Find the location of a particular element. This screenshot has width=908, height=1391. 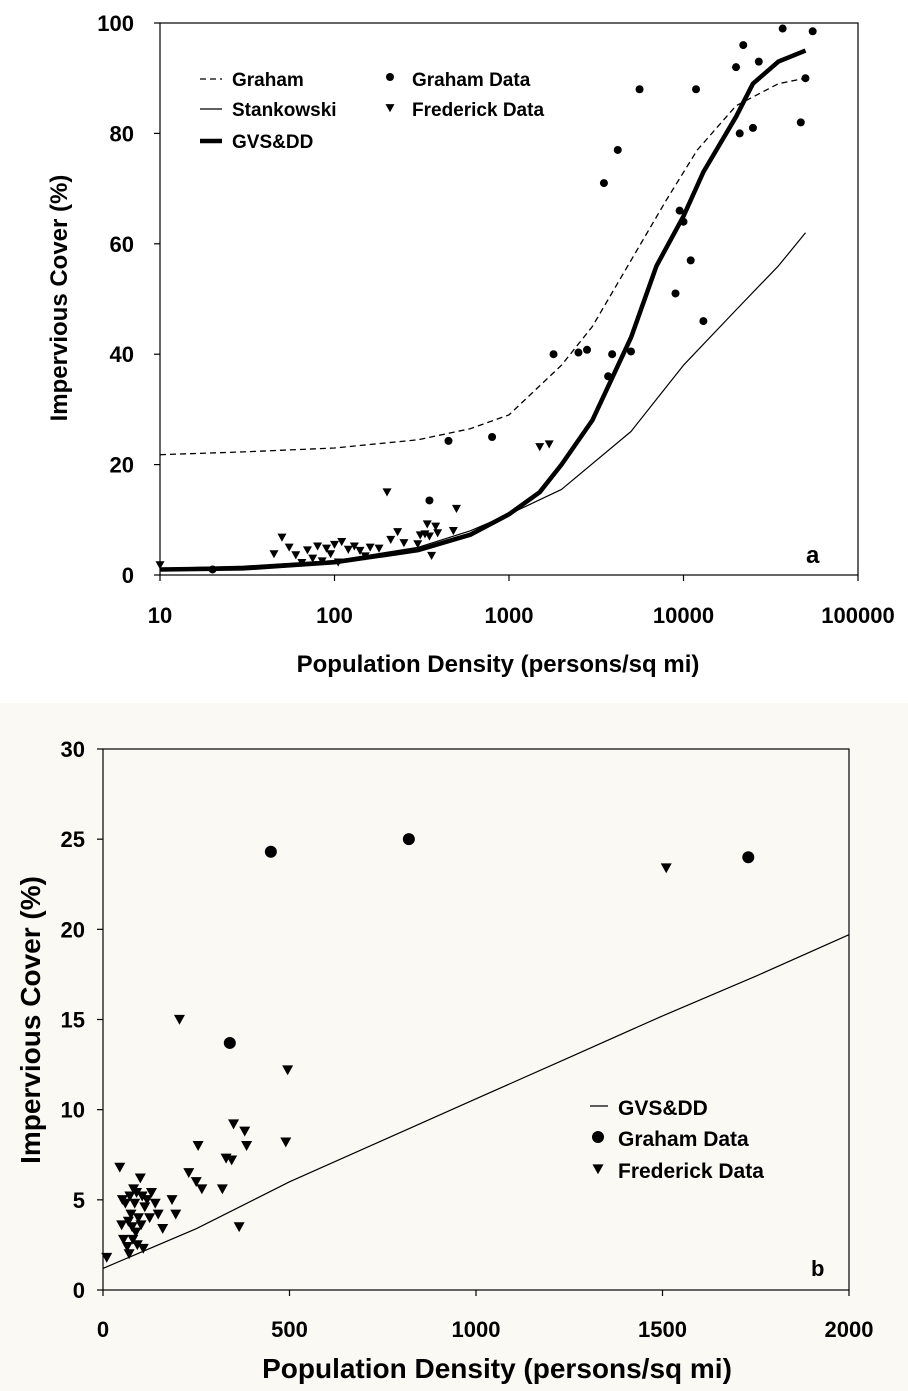

y-tick-label-b: 25 is located at coordinates (73, 839).